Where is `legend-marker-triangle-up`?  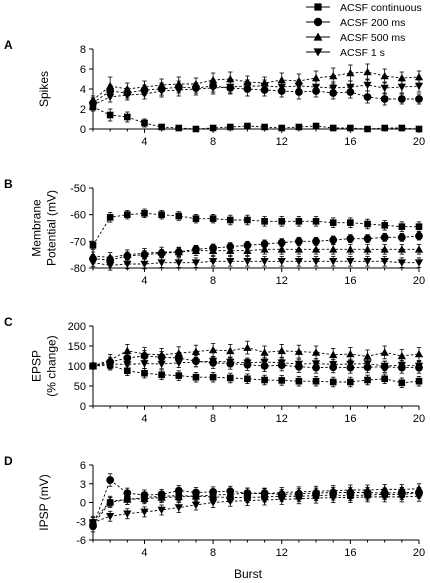 legend-marker-triangle-up is located at coordinates (318, 36).